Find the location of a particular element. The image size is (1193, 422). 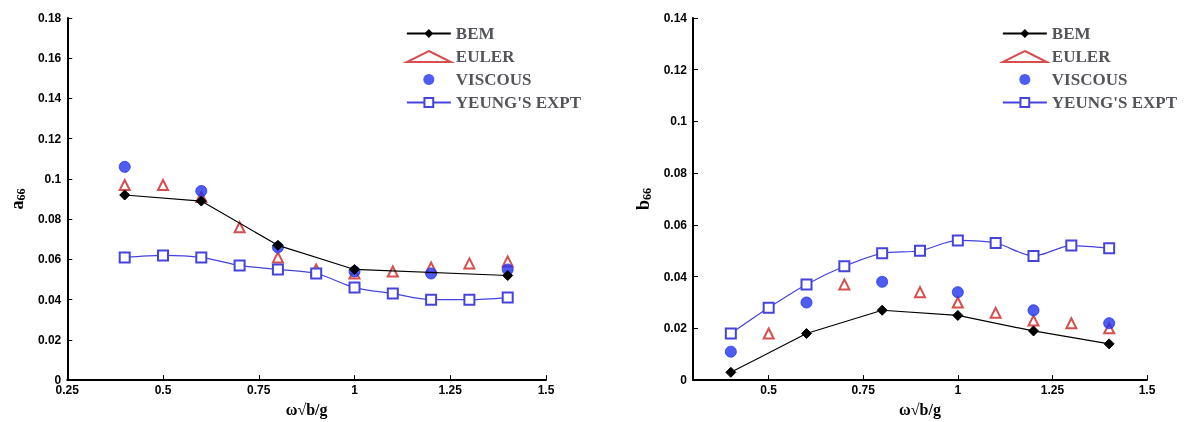

y-axis-title: b66 is located at coordinates (643, 199).